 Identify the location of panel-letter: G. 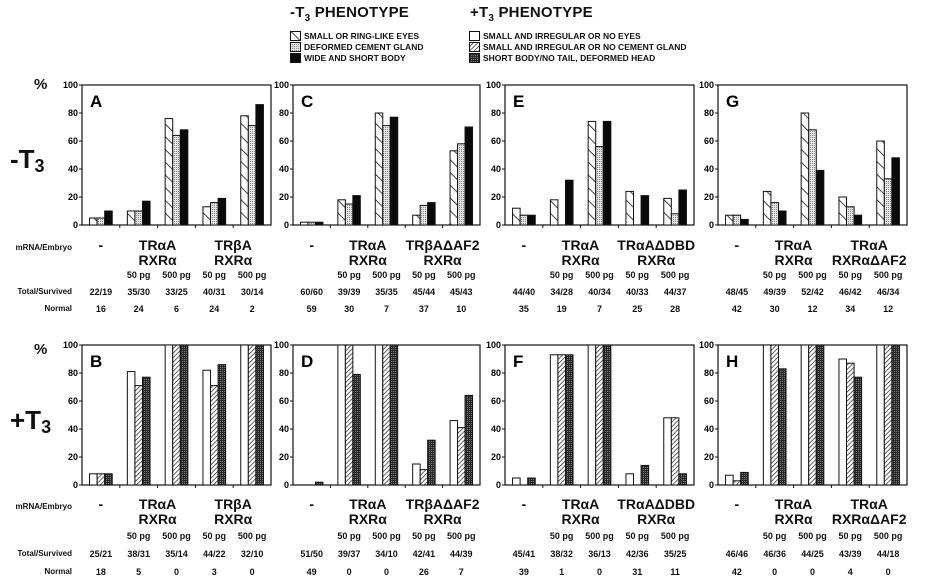
(732, 101).